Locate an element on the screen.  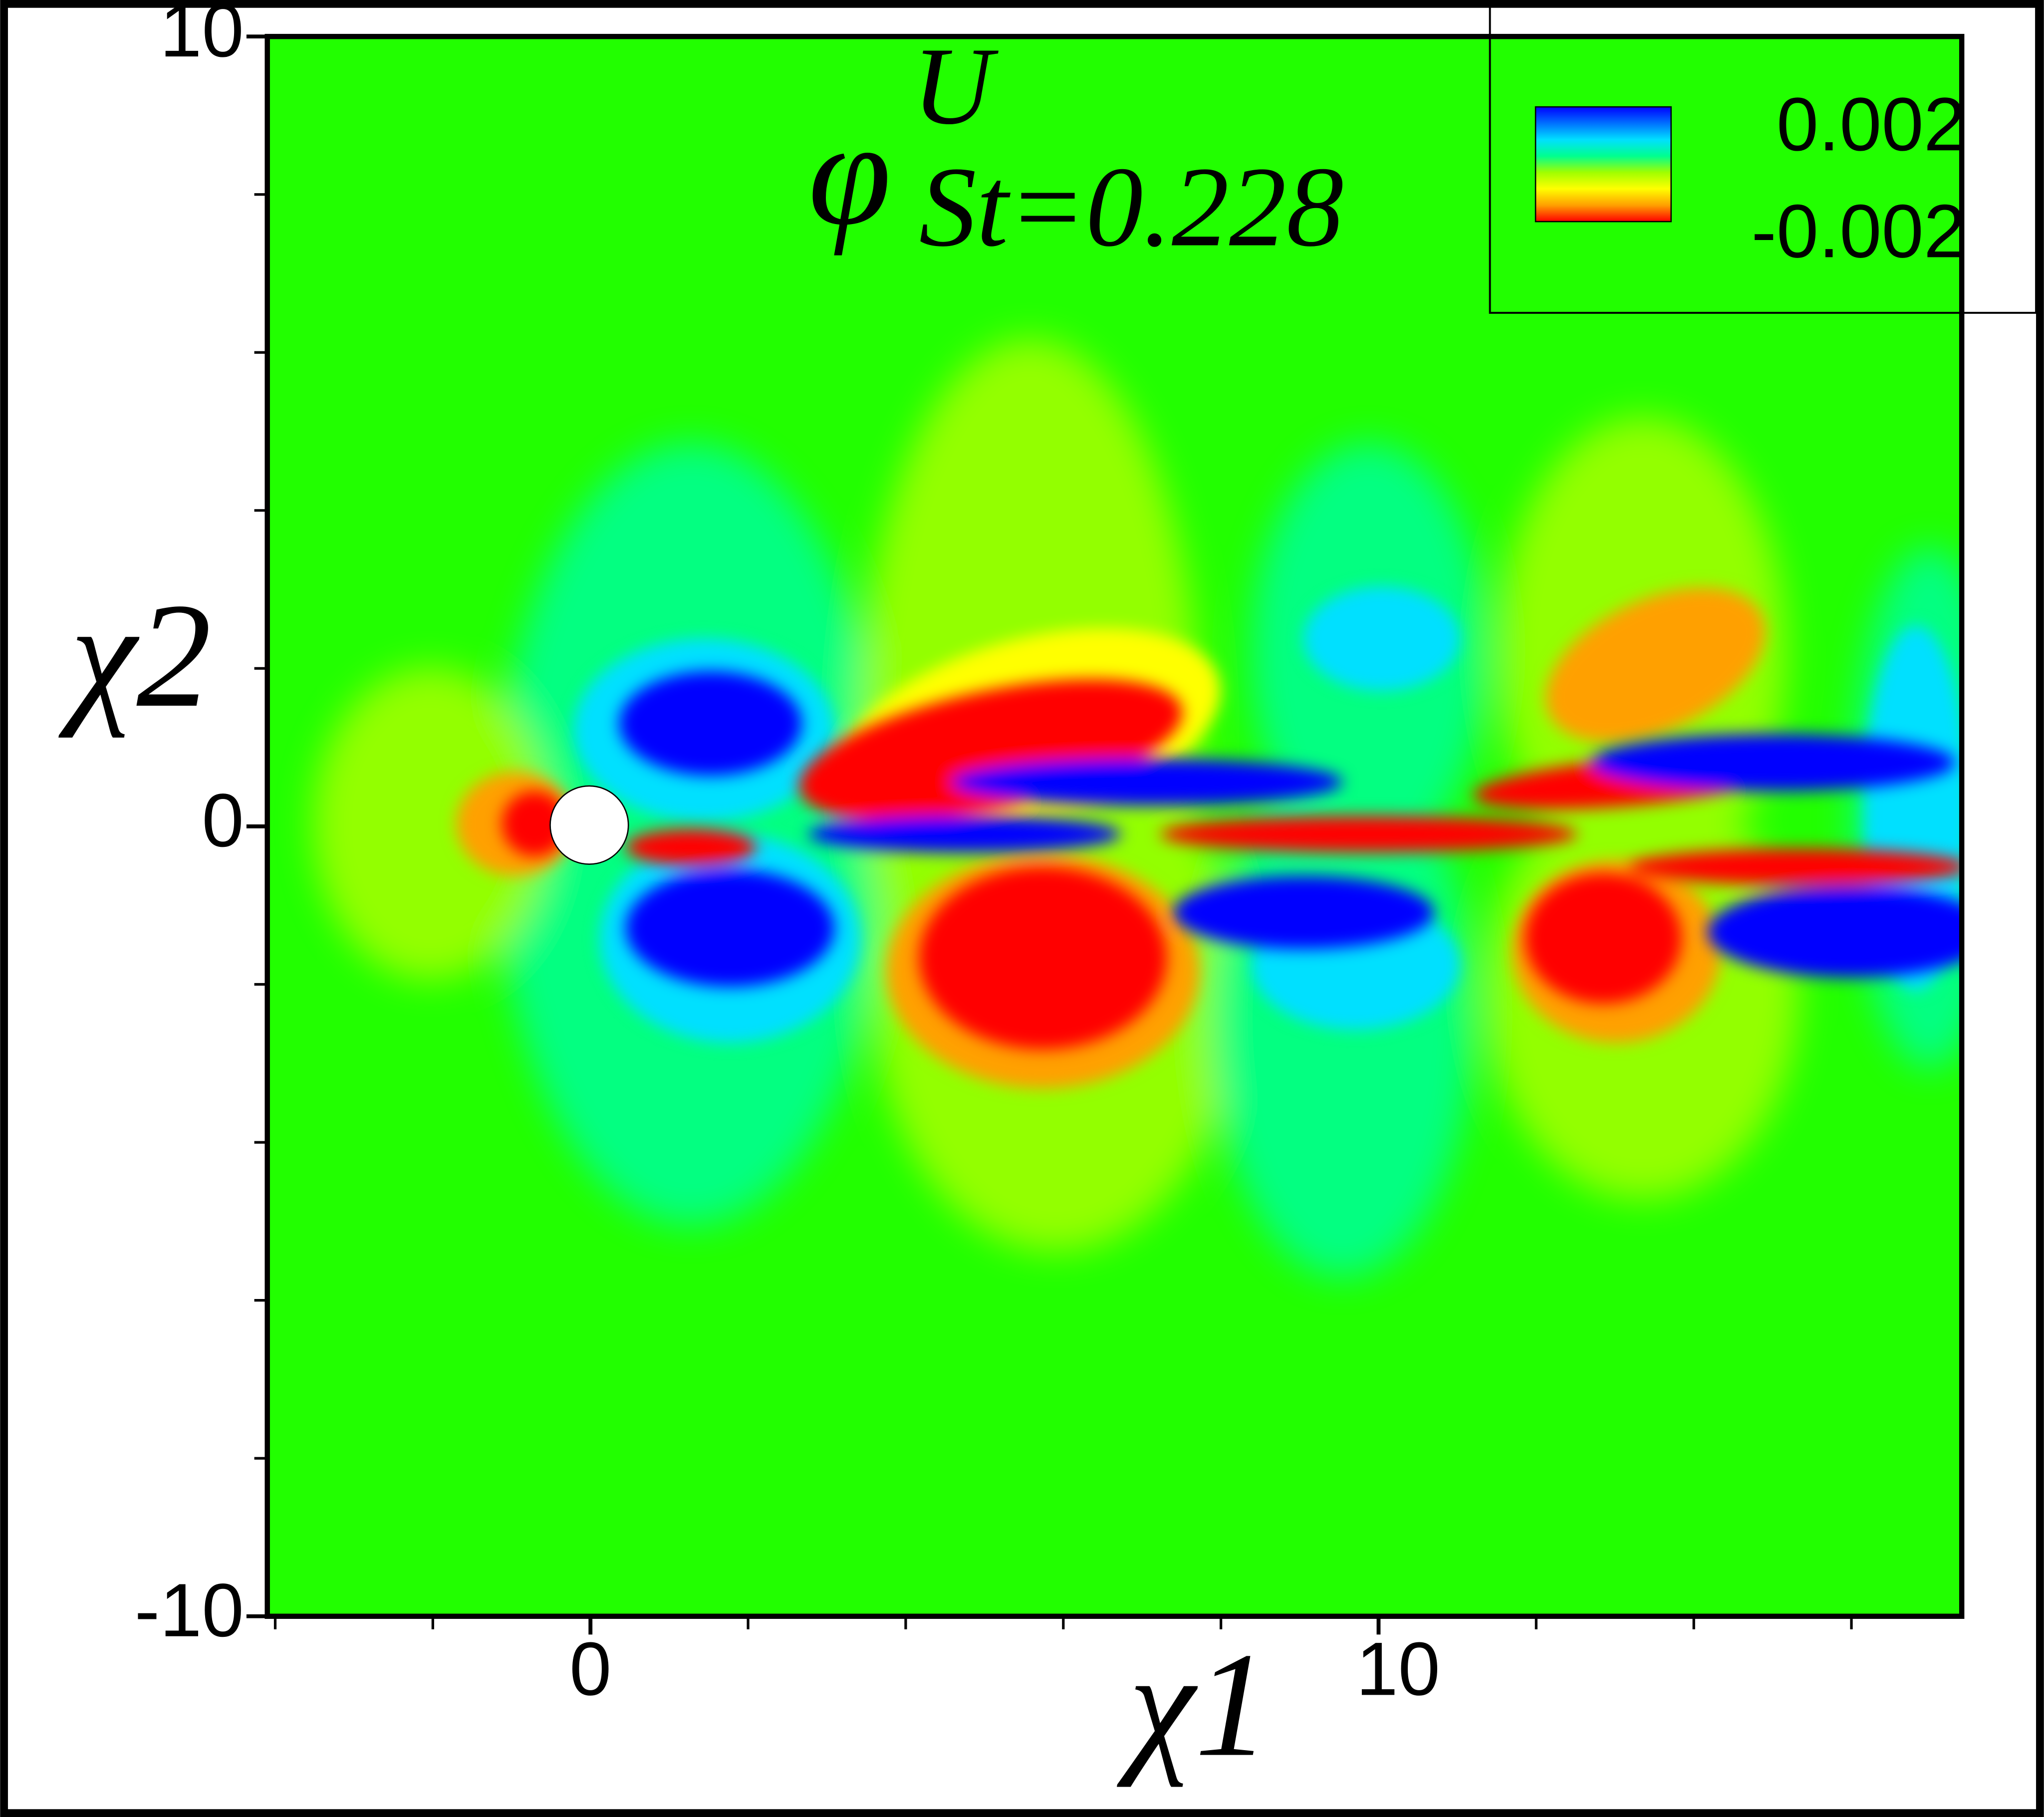
colorbar-max-label: 0.002 is located at coordinates (1871, 124).